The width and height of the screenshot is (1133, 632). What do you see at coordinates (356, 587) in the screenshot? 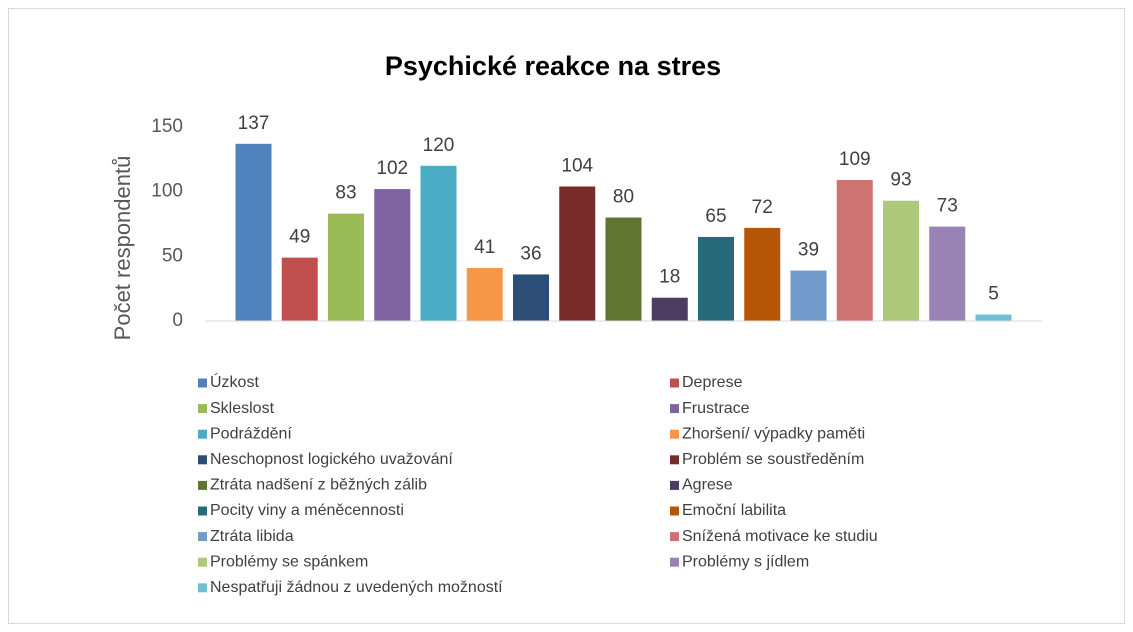
I see `legend-label: Nespatřuji žádnou z uvedených možností` at bounding box center [356, 587].